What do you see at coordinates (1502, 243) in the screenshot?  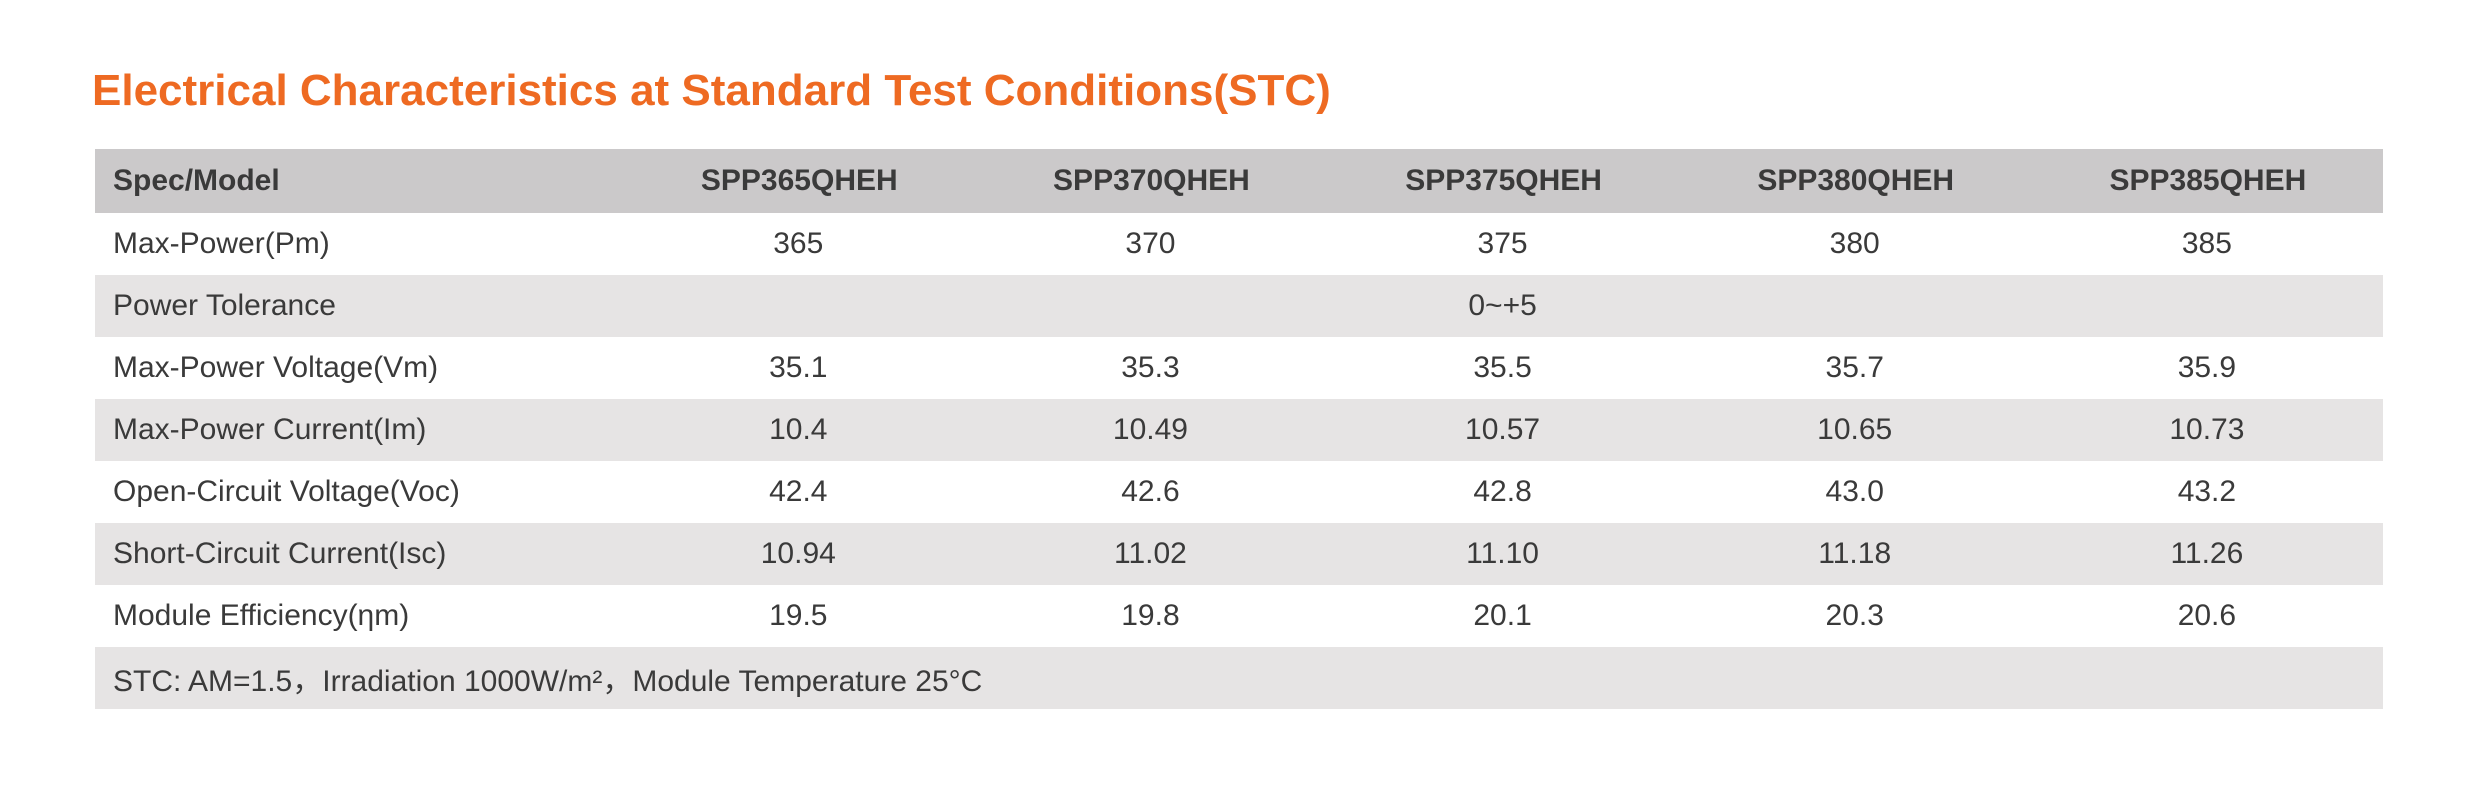 I see `table-cell: 375` at bounding box center [1502, 243].